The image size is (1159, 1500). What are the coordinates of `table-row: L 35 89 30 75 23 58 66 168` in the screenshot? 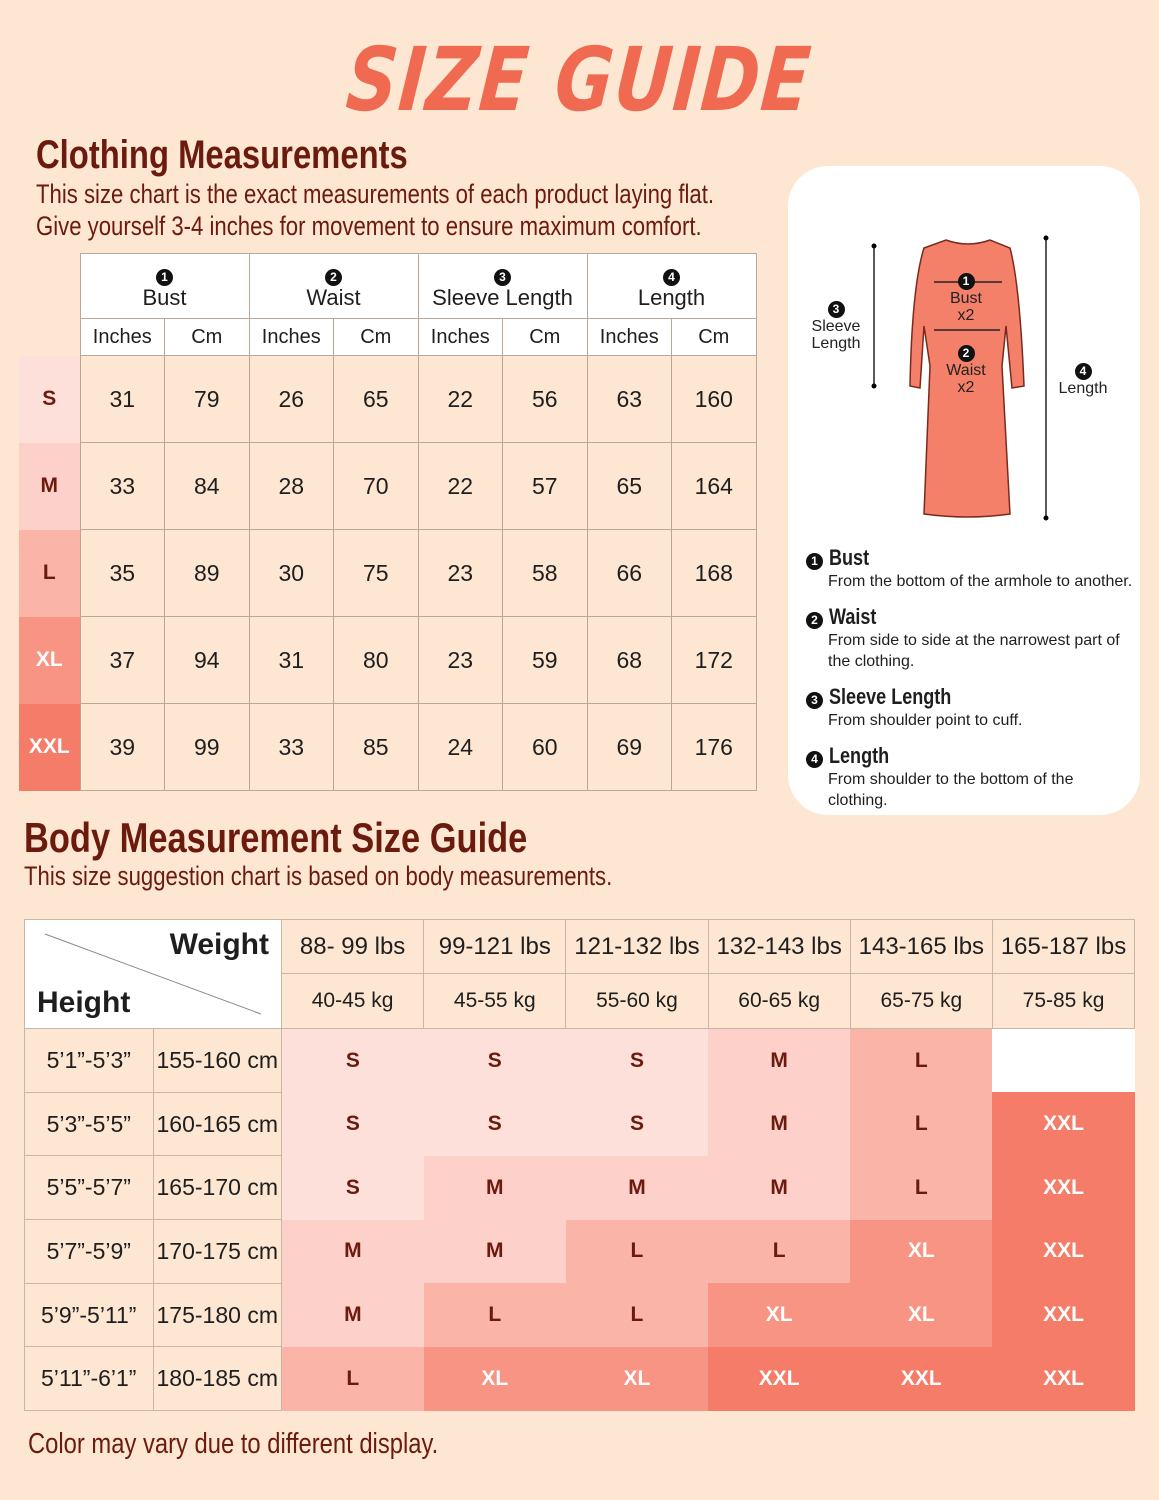 It's located at (388, 573).